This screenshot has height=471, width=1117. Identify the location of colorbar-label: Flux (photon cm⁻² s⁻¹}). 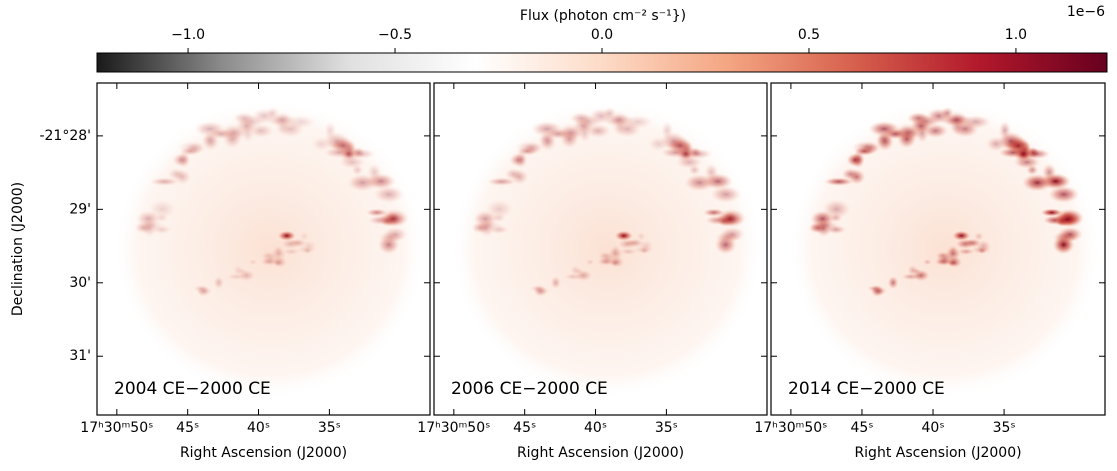
(603, 16).